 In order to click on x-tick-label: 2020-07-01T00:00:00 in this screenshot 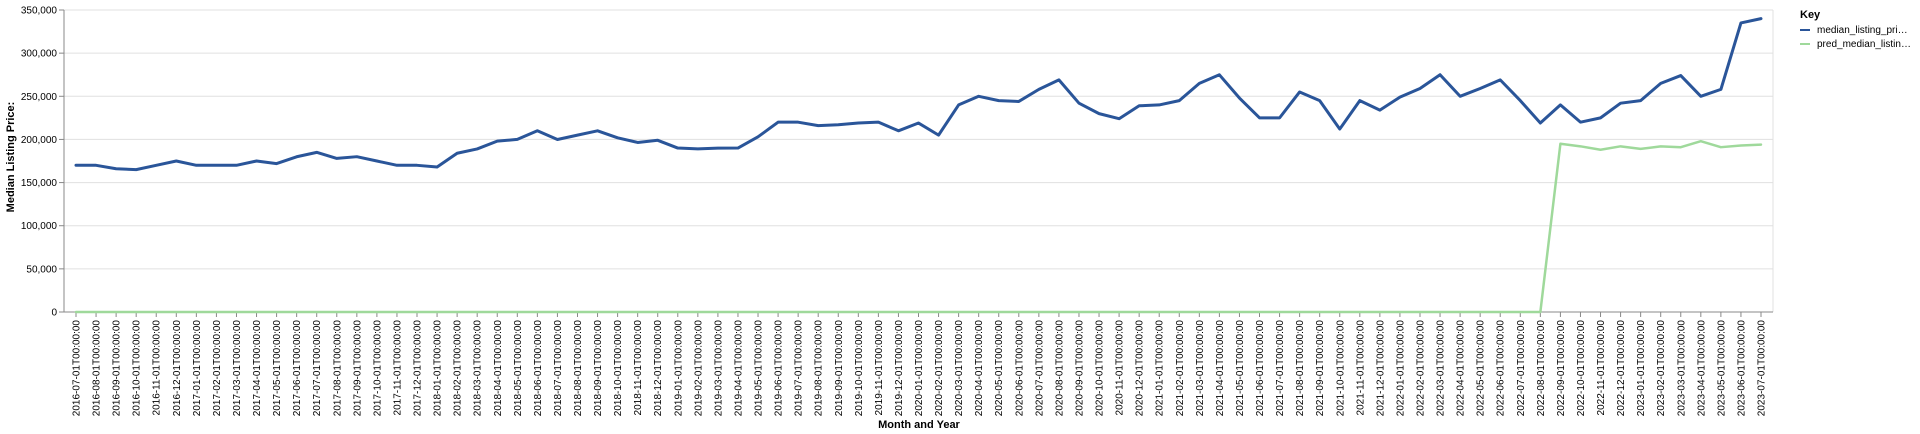, I will do `click(1039, 368)`.